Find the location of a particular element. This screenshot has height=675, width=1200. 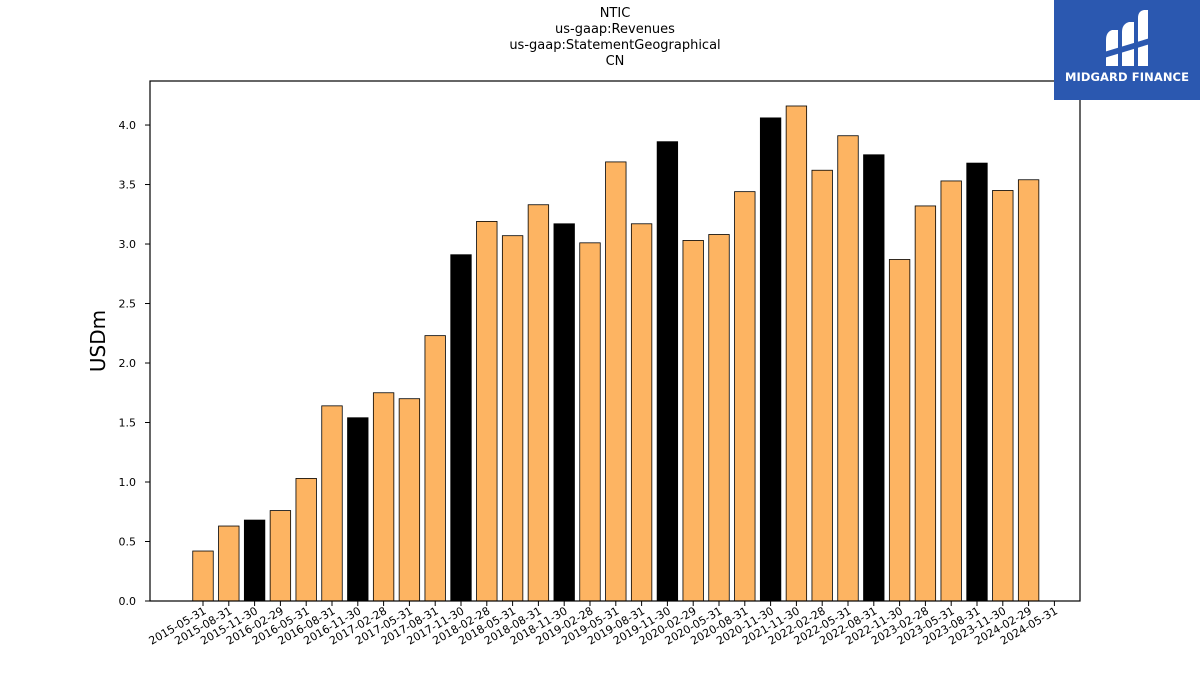

logo-text: MIDGARD FINANCE is located at coordinates (1127, 77).